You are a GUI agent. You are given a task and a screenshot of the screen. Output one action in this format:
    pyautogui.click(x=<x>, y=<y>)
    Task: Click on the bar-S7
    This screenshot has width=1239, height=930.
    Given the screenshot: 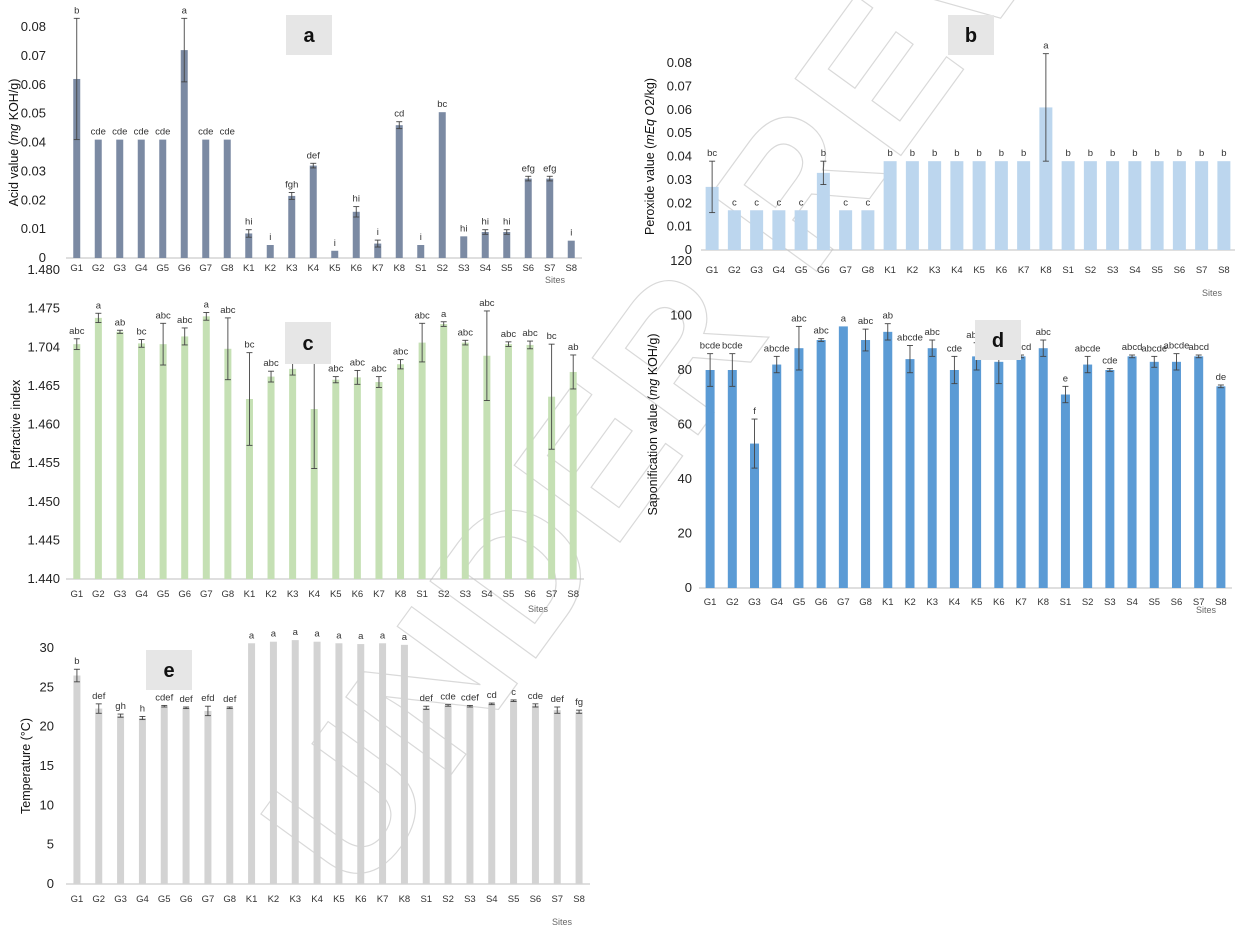 What is the action you would take?
    pyautogui.click(x=550, y=218)
    